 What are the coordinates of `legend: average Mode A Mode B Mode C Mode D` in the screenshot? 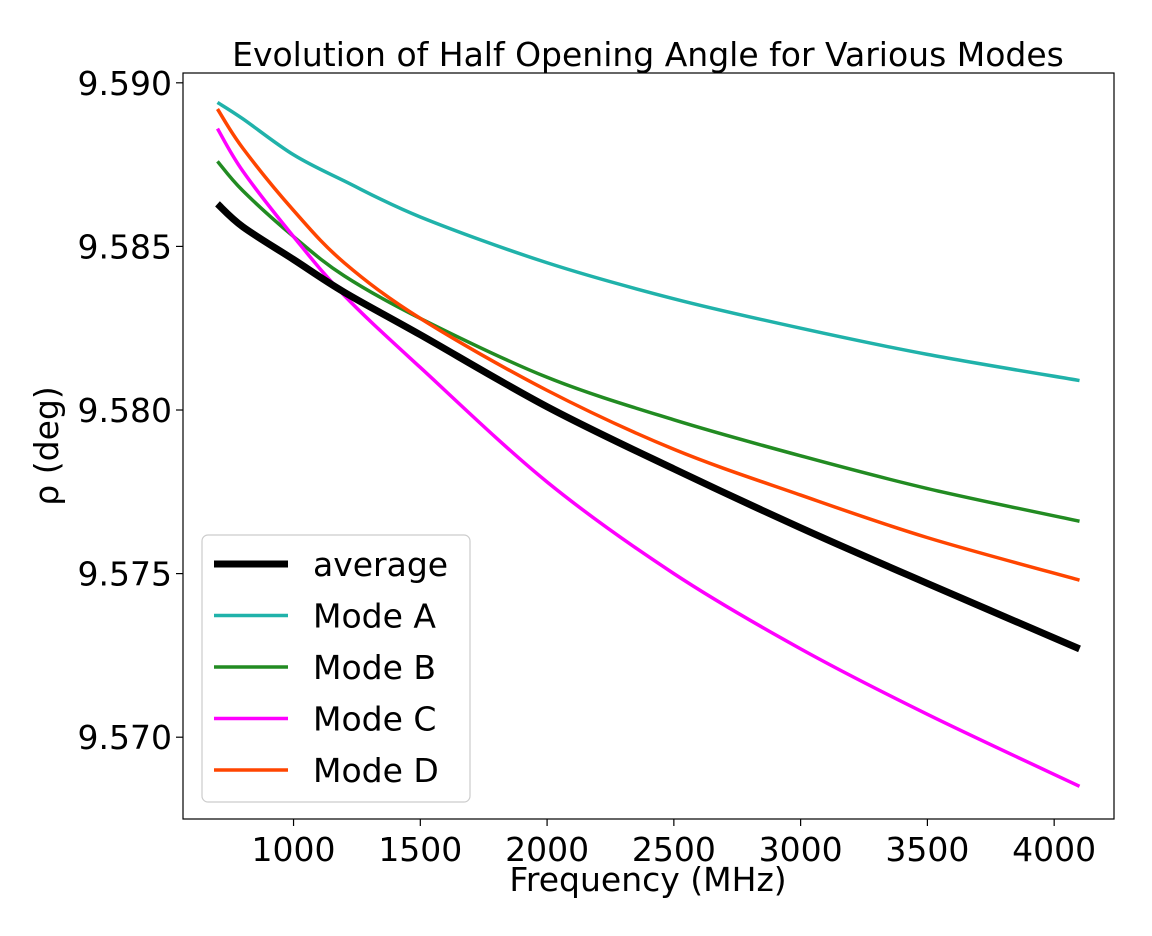 It's located at (336, 668).